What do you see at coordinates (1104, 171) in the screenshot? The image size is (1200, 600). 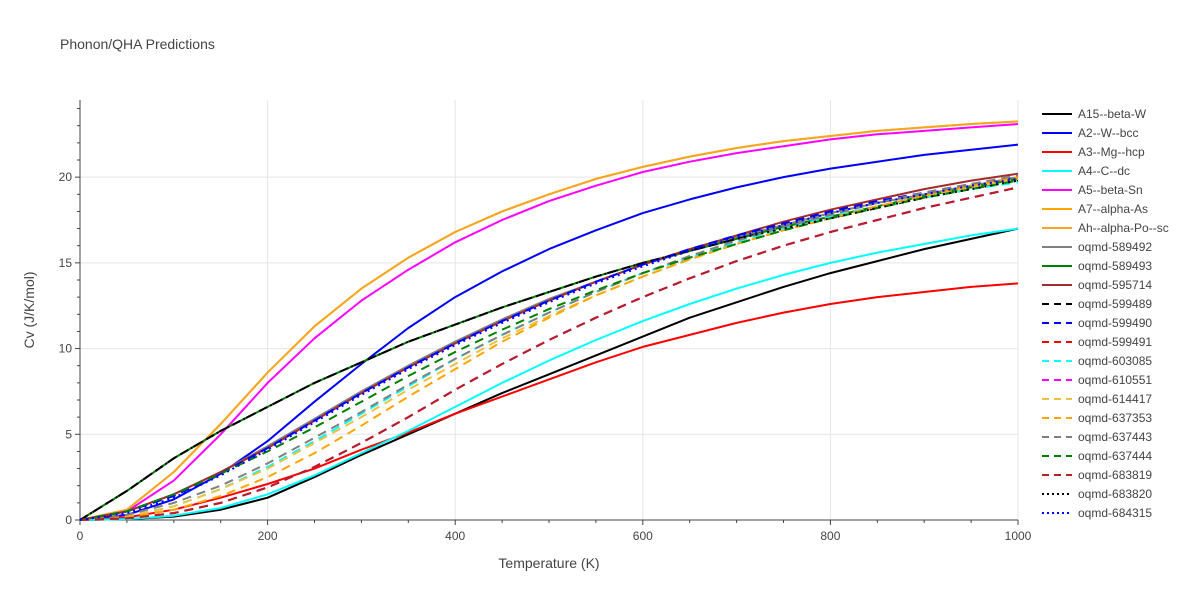 I see `legend-label: A4--C--dc` at bounding box center [1104, 171].